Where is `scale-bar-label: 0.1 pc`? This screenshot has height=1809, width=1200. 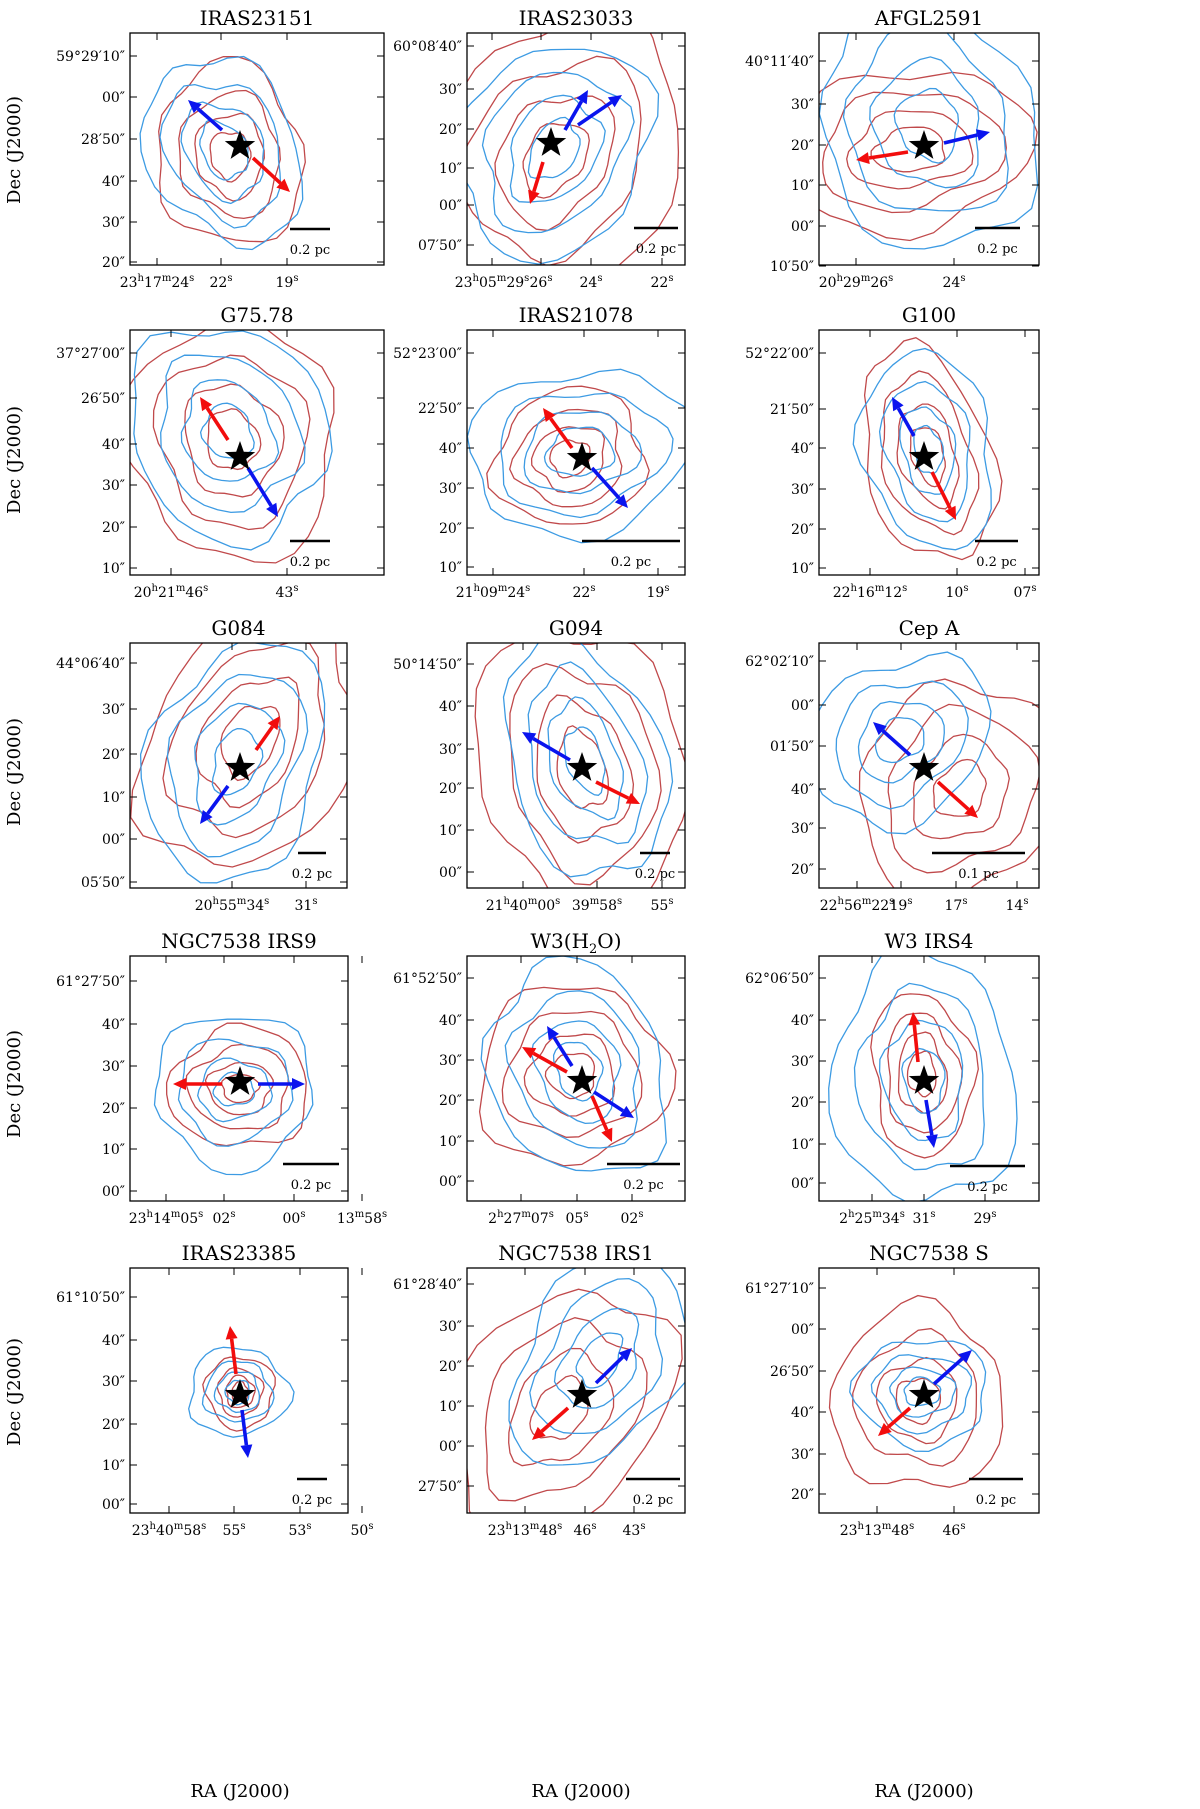
scale-bar-label: 0.1 pc is located at coordinates (978, 874).